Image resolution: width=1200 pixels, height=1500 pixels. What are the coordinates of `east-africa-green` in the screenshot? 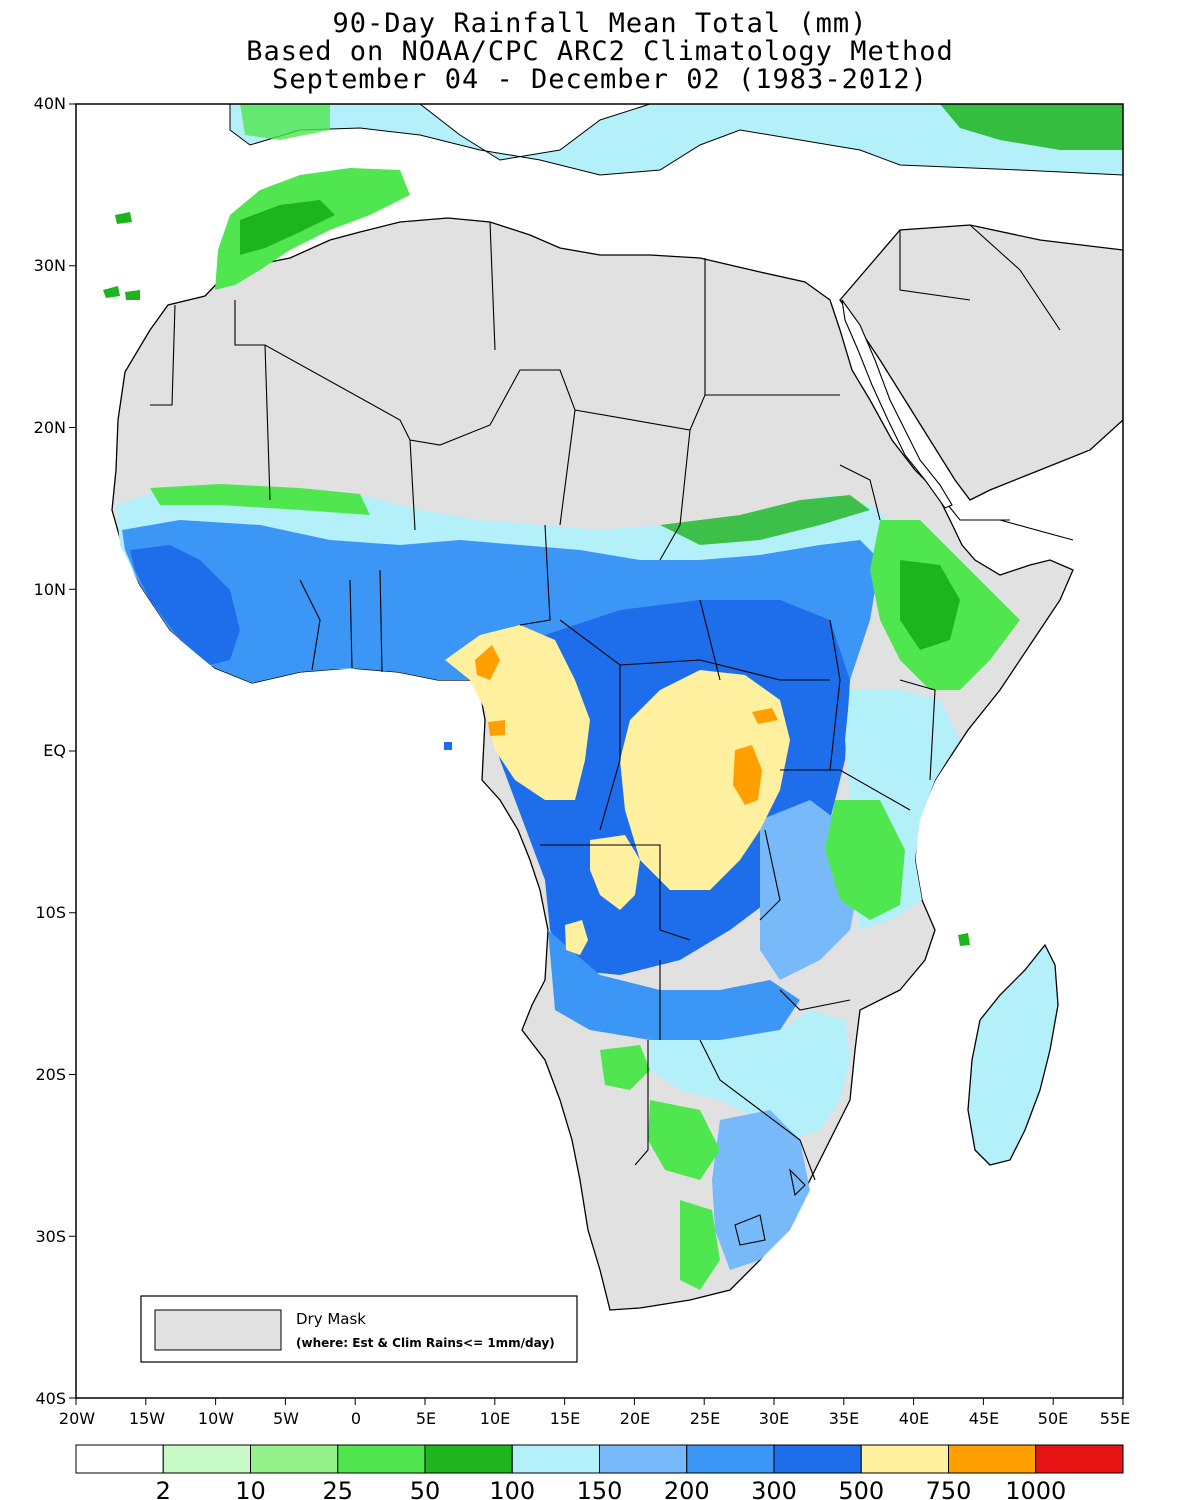 It's located at (865, 860).